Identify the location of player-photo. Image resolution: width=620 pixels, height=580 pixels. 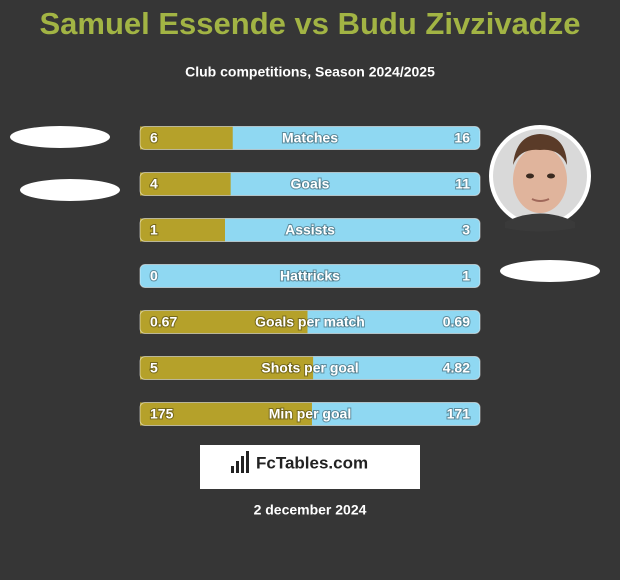
(540, 178).